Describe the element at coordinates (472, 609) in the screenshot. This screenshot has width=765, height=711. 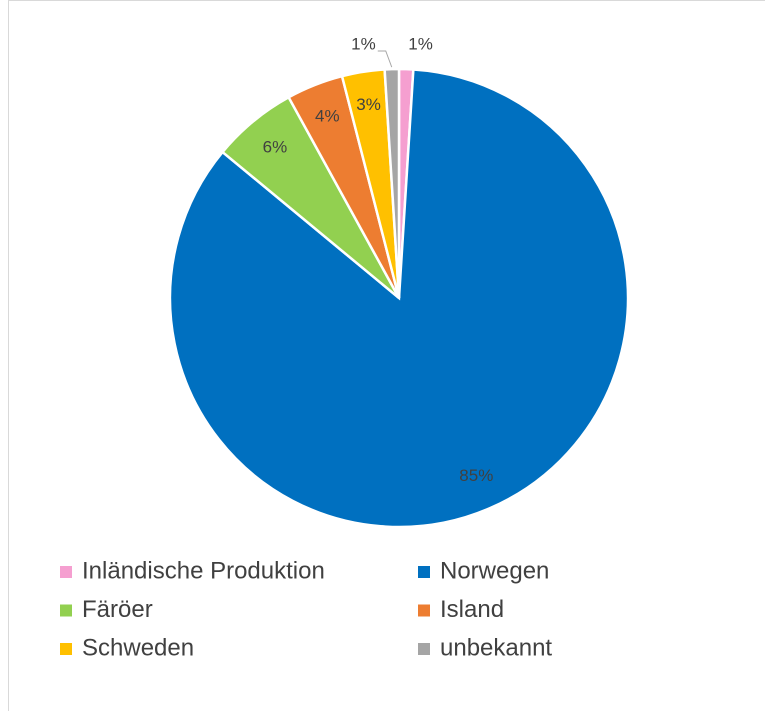
I see `legend-label: Island` at that location.